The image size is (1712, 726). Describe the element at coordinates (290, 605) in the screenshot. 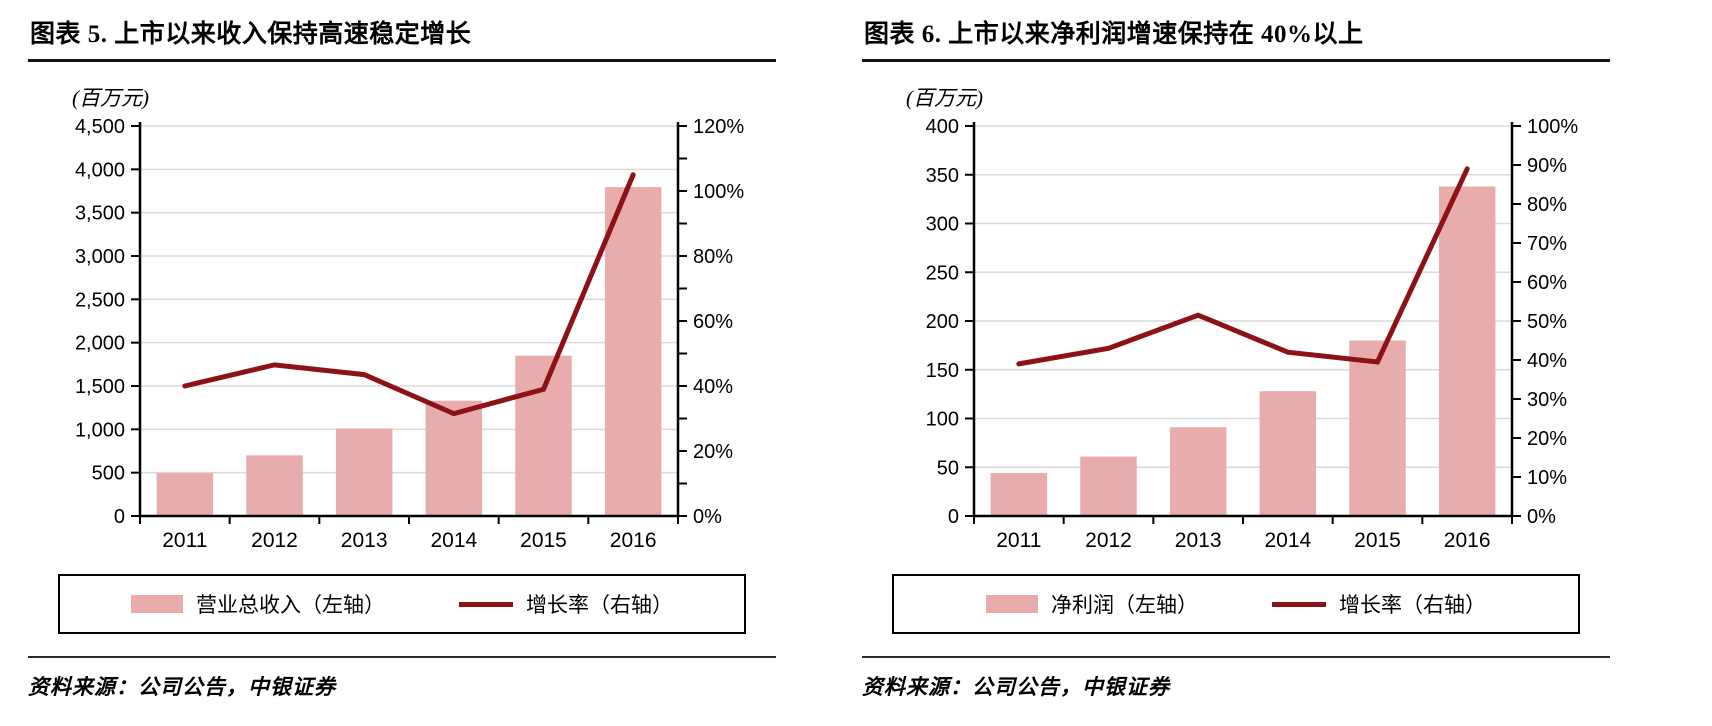

I see `bar-series-label: 营业总收入（左轴）` at that location.